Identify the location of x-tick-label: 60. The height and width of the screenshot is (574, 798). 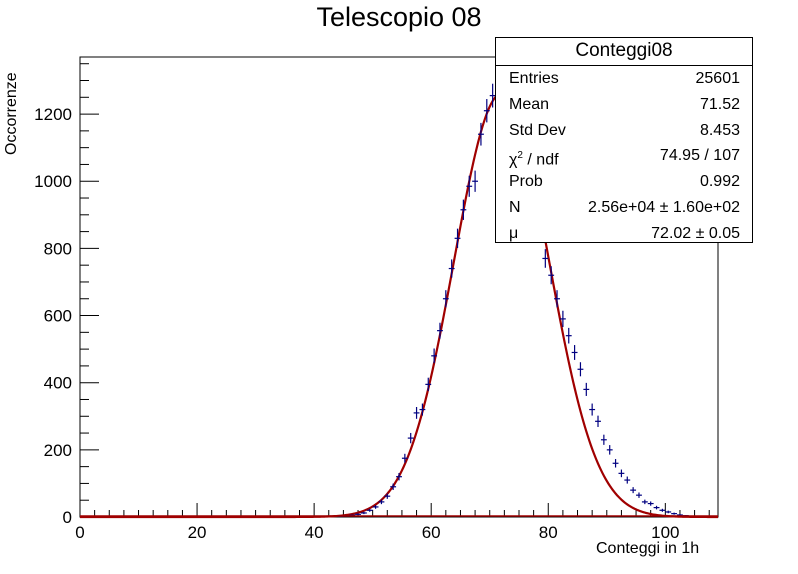
(431, 532).